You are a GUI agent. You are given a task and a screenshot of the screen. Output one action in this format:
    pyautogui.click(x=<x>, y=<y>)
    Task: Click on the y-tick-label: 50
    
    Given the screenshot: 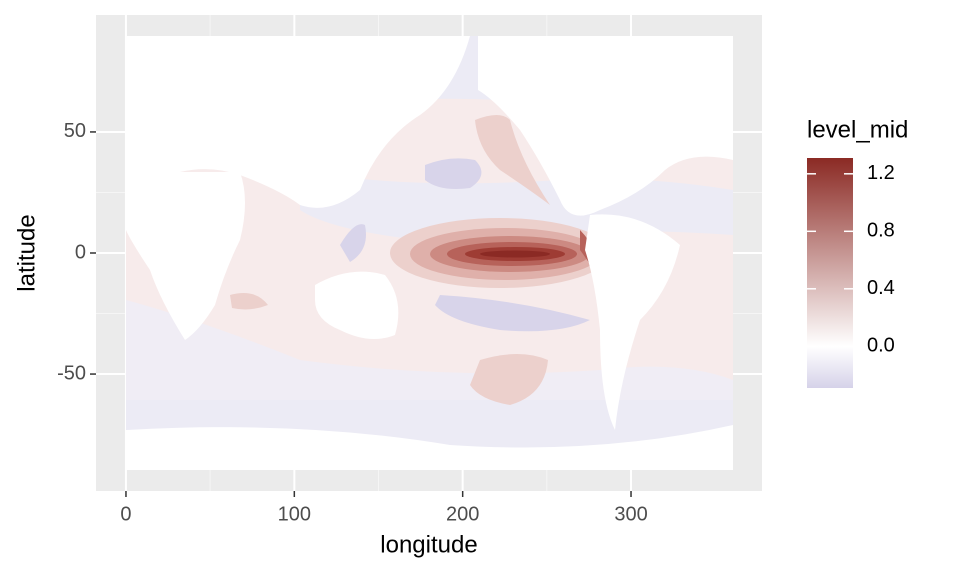 What is the action you would take?
    pyautogui.click(x=75, y=131)
    